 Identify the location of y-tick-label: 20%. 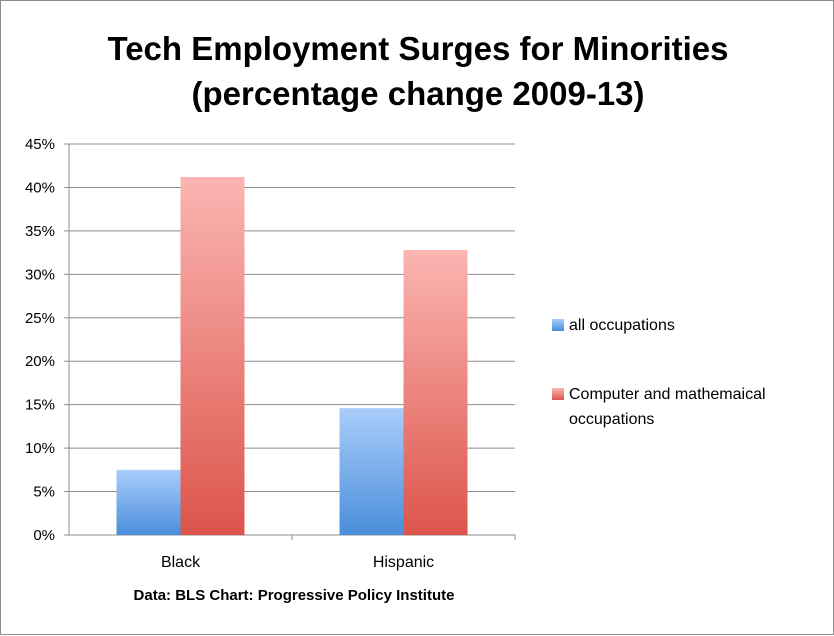
(40, 361).